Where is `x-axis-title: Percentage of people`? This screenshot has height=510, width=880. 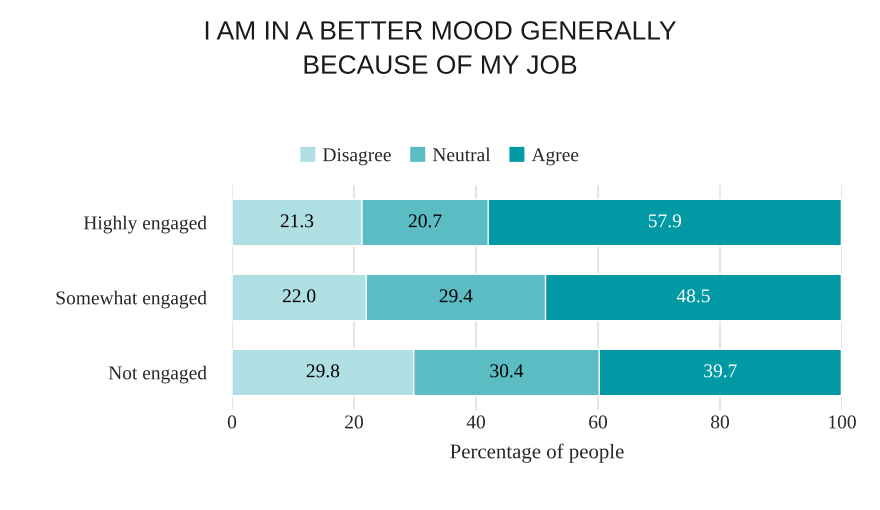
x-axis-title: Percentage of people is located at coordinates (537, 453).